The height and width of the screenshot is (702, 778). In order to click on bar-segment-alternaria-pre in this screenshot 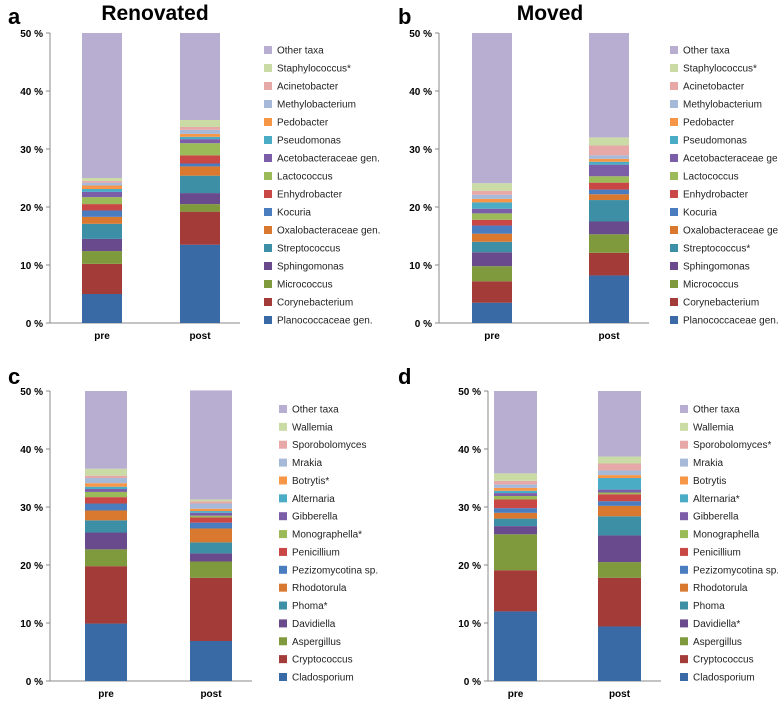, I will do `click(106, 488)`.